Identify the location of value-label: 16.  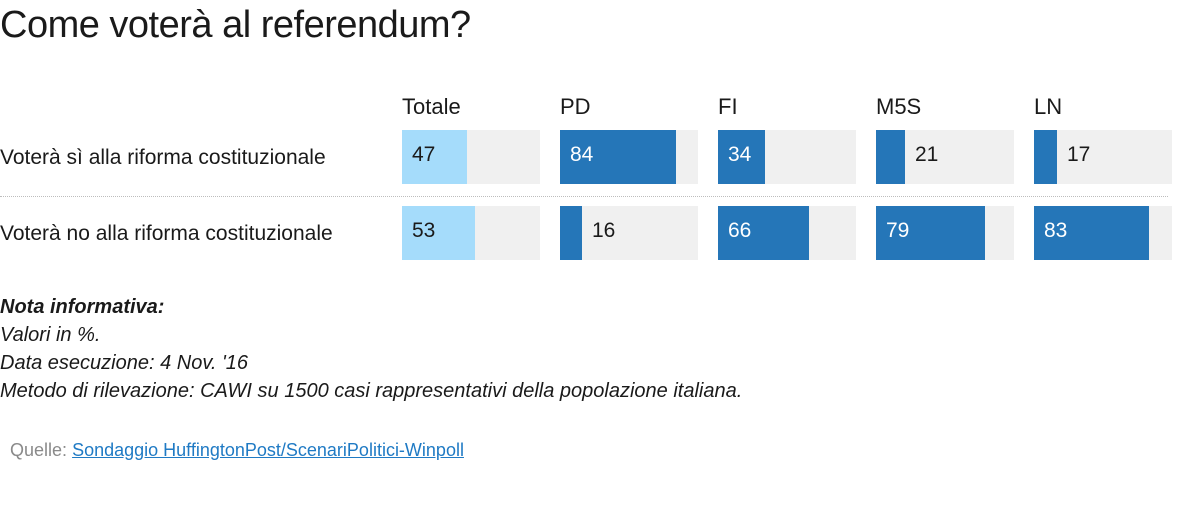
(604, 230).